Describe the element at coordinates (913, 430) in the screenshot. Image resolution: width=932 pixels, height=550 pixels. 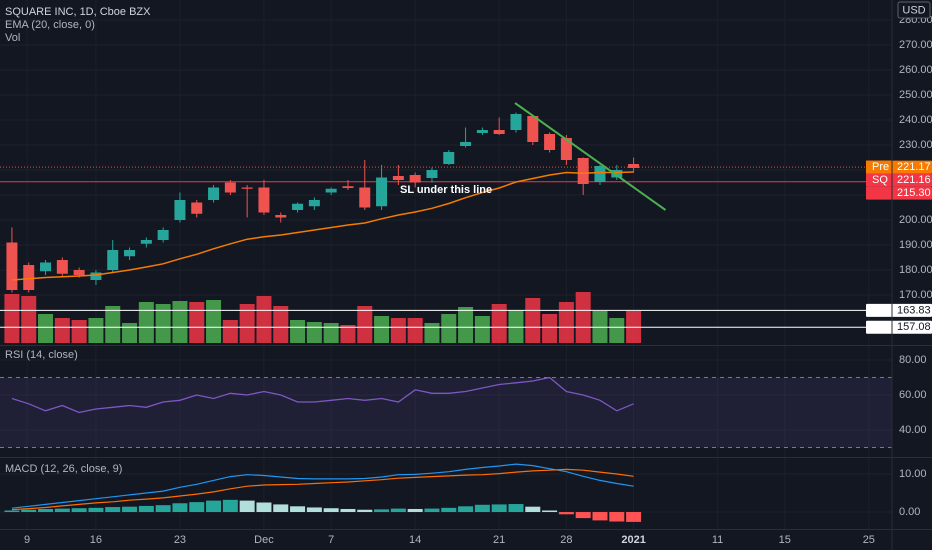
I see `y-tick-label: 40.00` at that location.